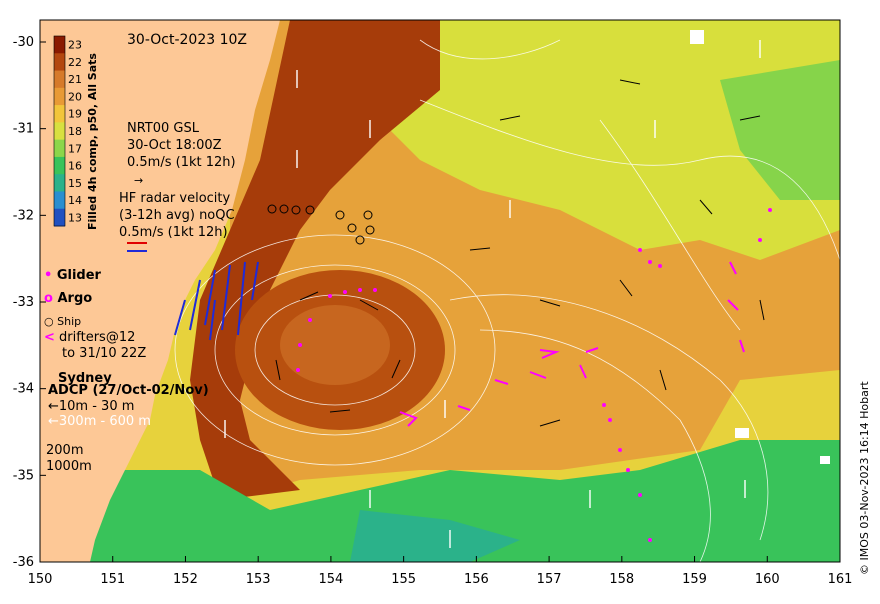 The width and height of the screenshot is (880, 604). I want to click on drifters-label-2: to 31/10 22Z, so click(104, 353).